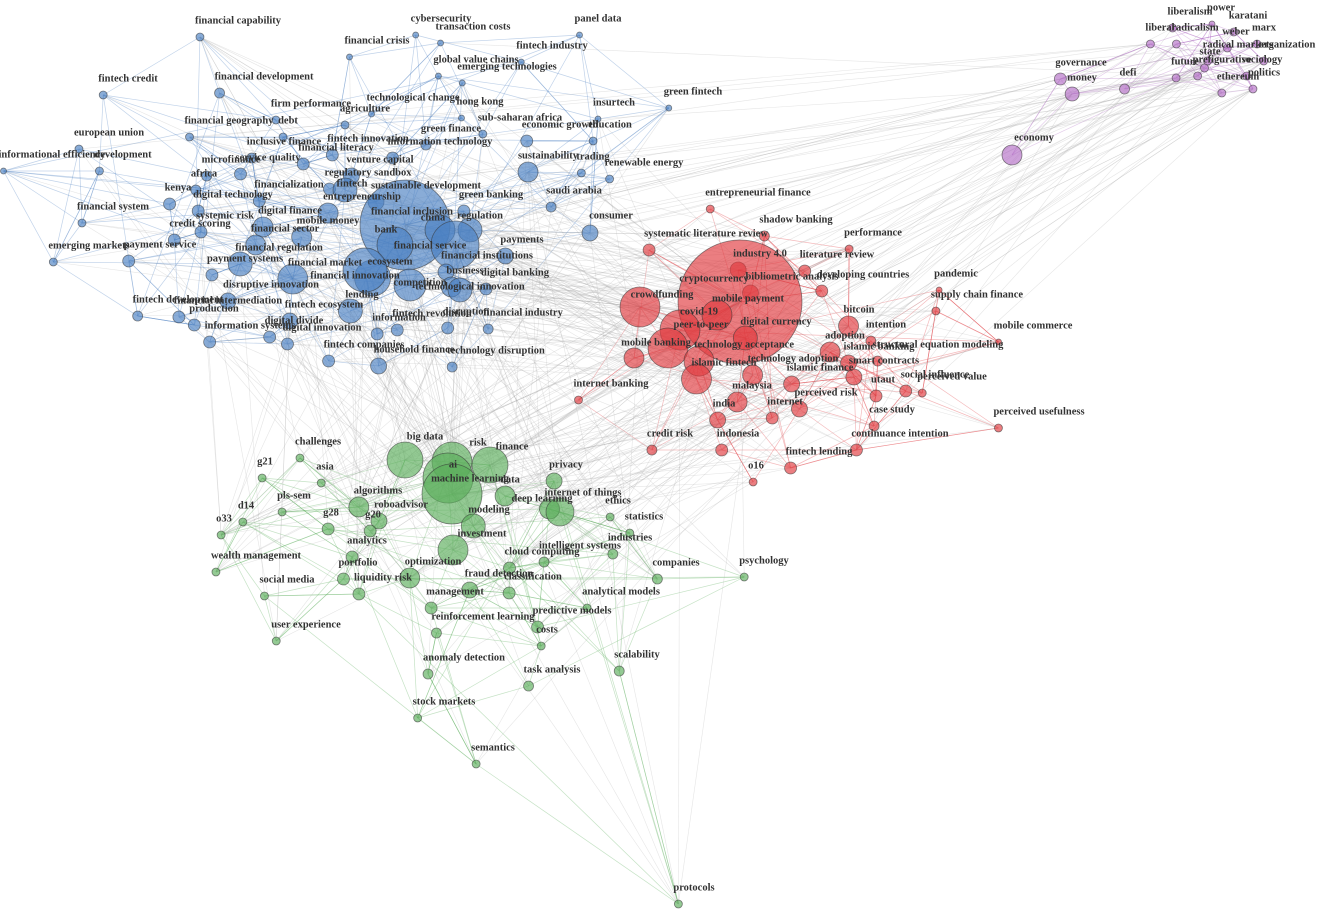 The height and width of the screenshot is (917, 1325). What do you see at coordinates (1222, 59) in the screenshot?
I see `node-label: prefigurative` at bounding box center [1222, 59].